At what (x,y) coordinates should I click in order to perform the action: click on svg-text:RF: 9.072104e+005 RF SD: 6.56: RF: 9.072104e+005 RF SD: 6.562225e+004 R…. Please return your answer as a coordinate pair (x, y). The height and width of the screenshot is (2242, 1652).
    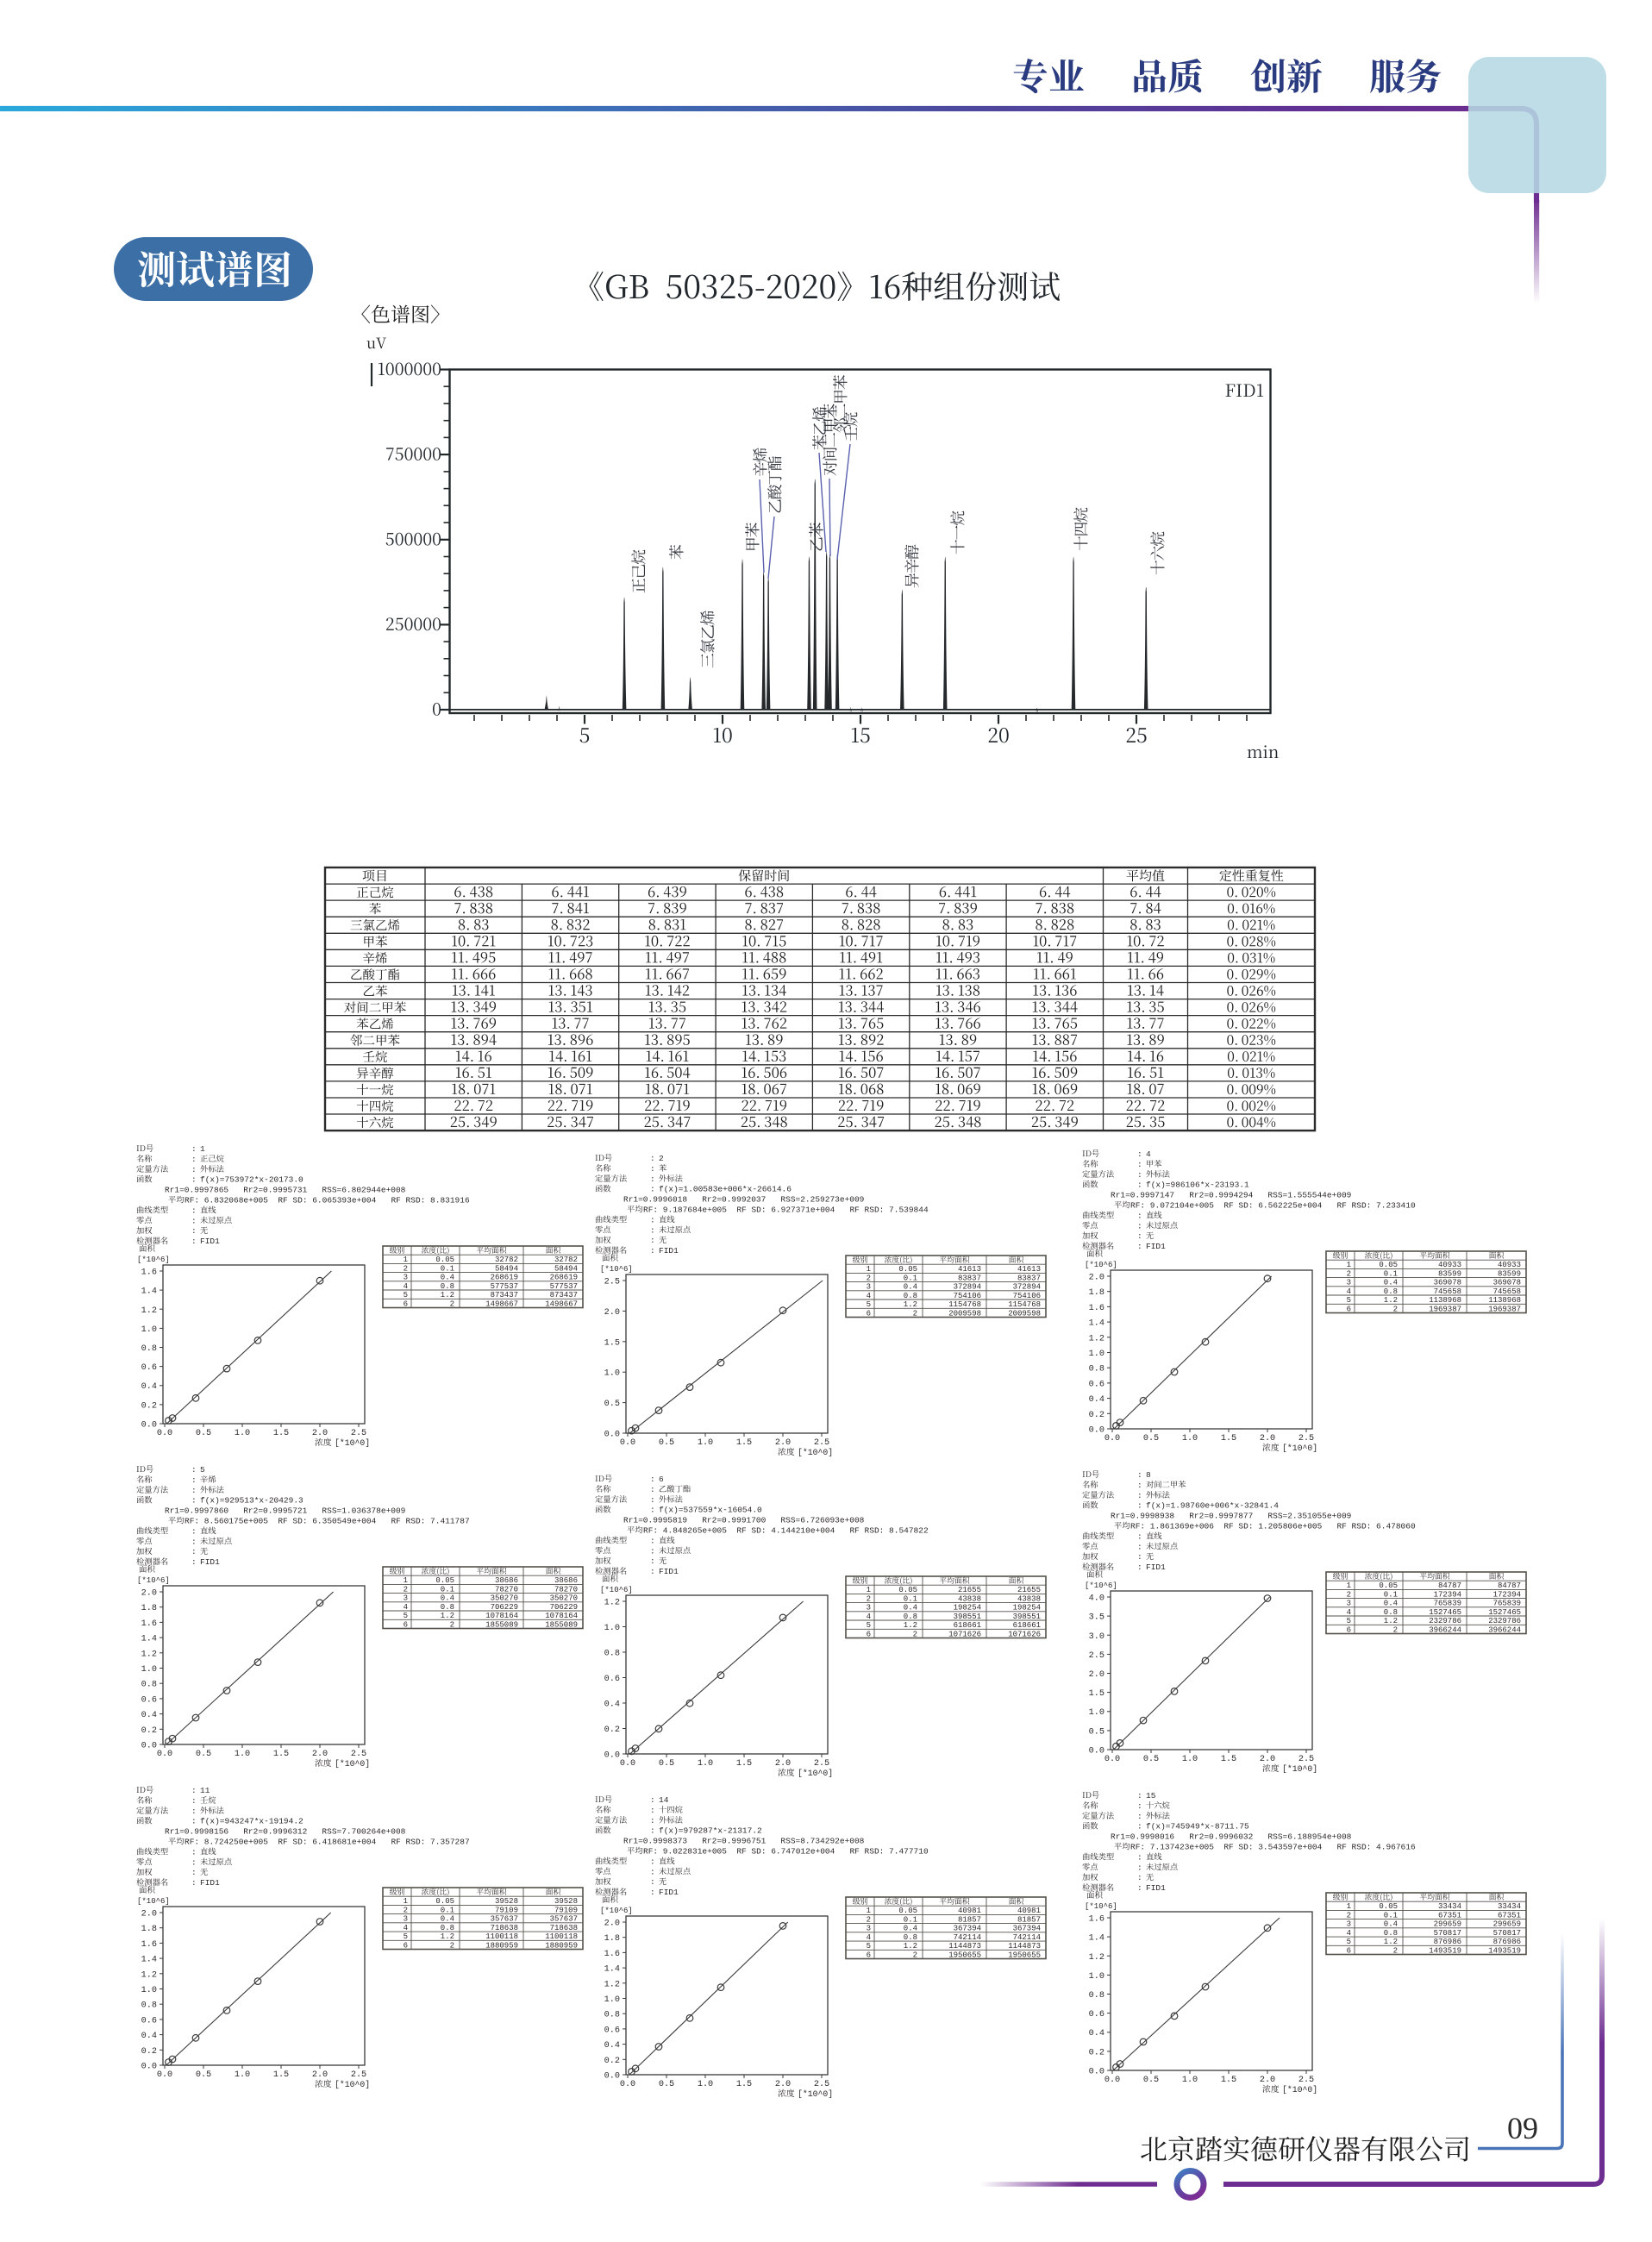
    Looking at the image, I should click on (1273, 1206).